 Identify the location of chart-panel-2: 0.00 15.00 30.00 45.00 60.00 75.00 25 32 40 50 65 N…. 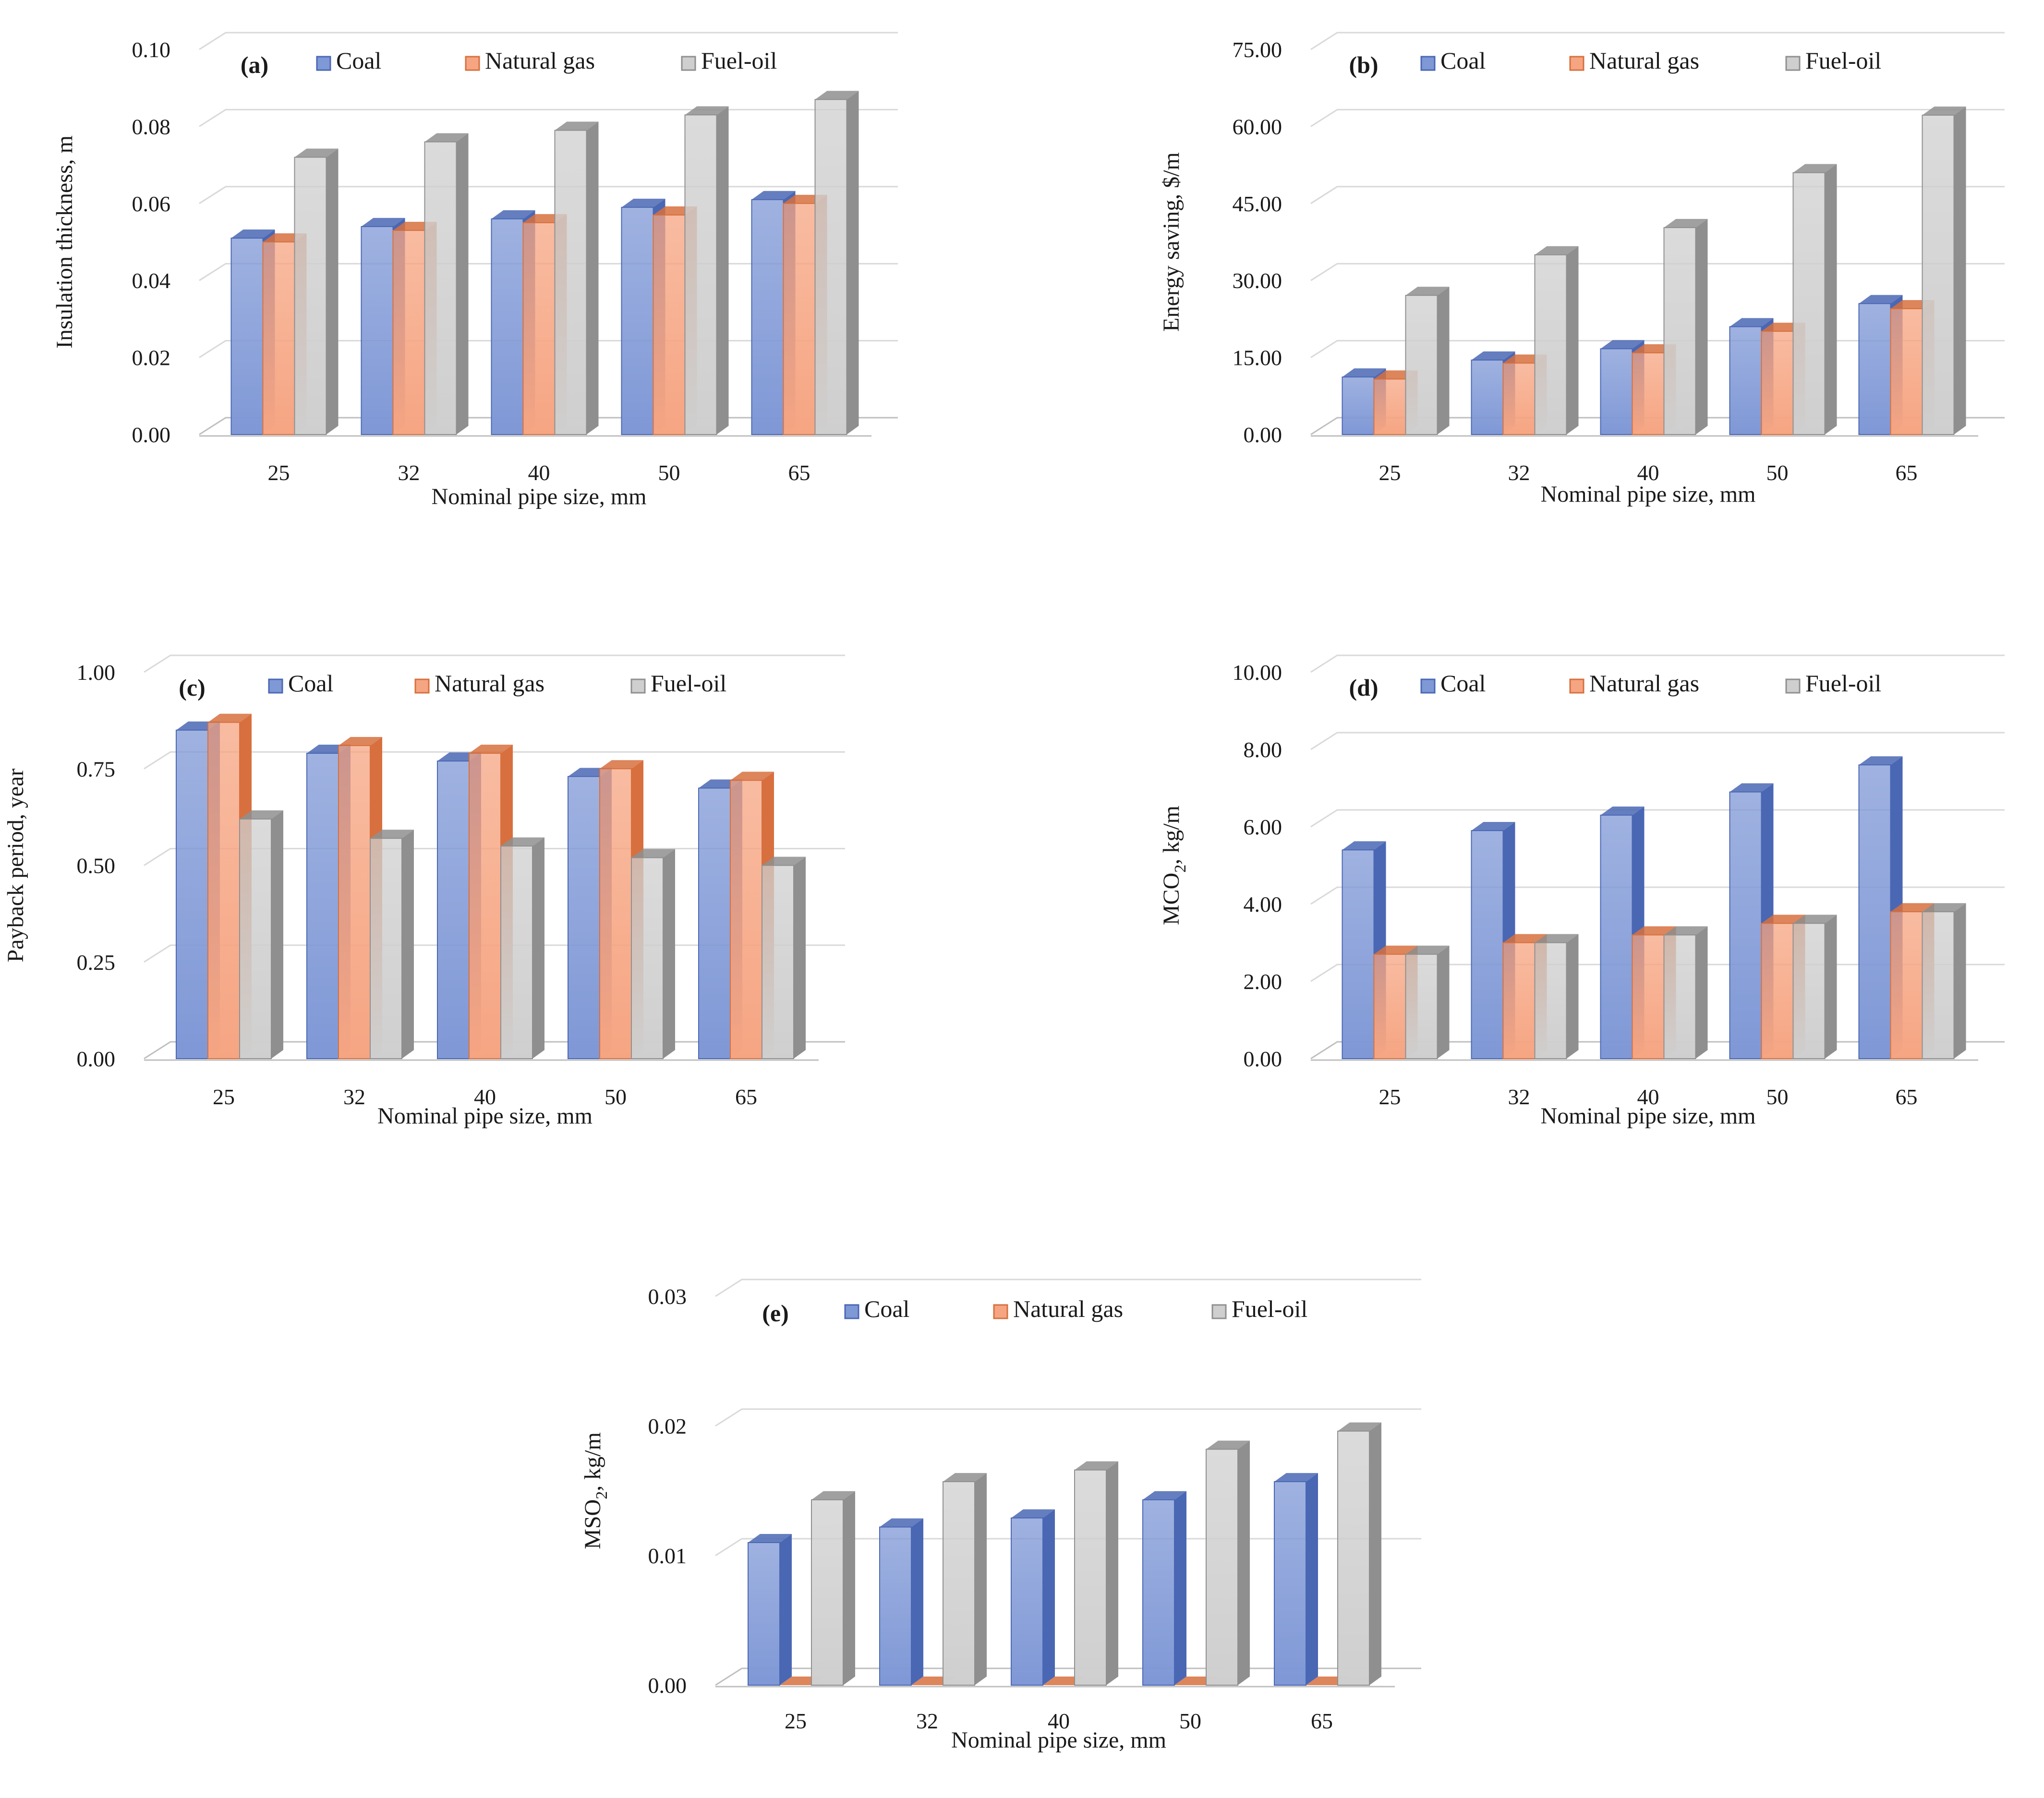
(1582, 269).